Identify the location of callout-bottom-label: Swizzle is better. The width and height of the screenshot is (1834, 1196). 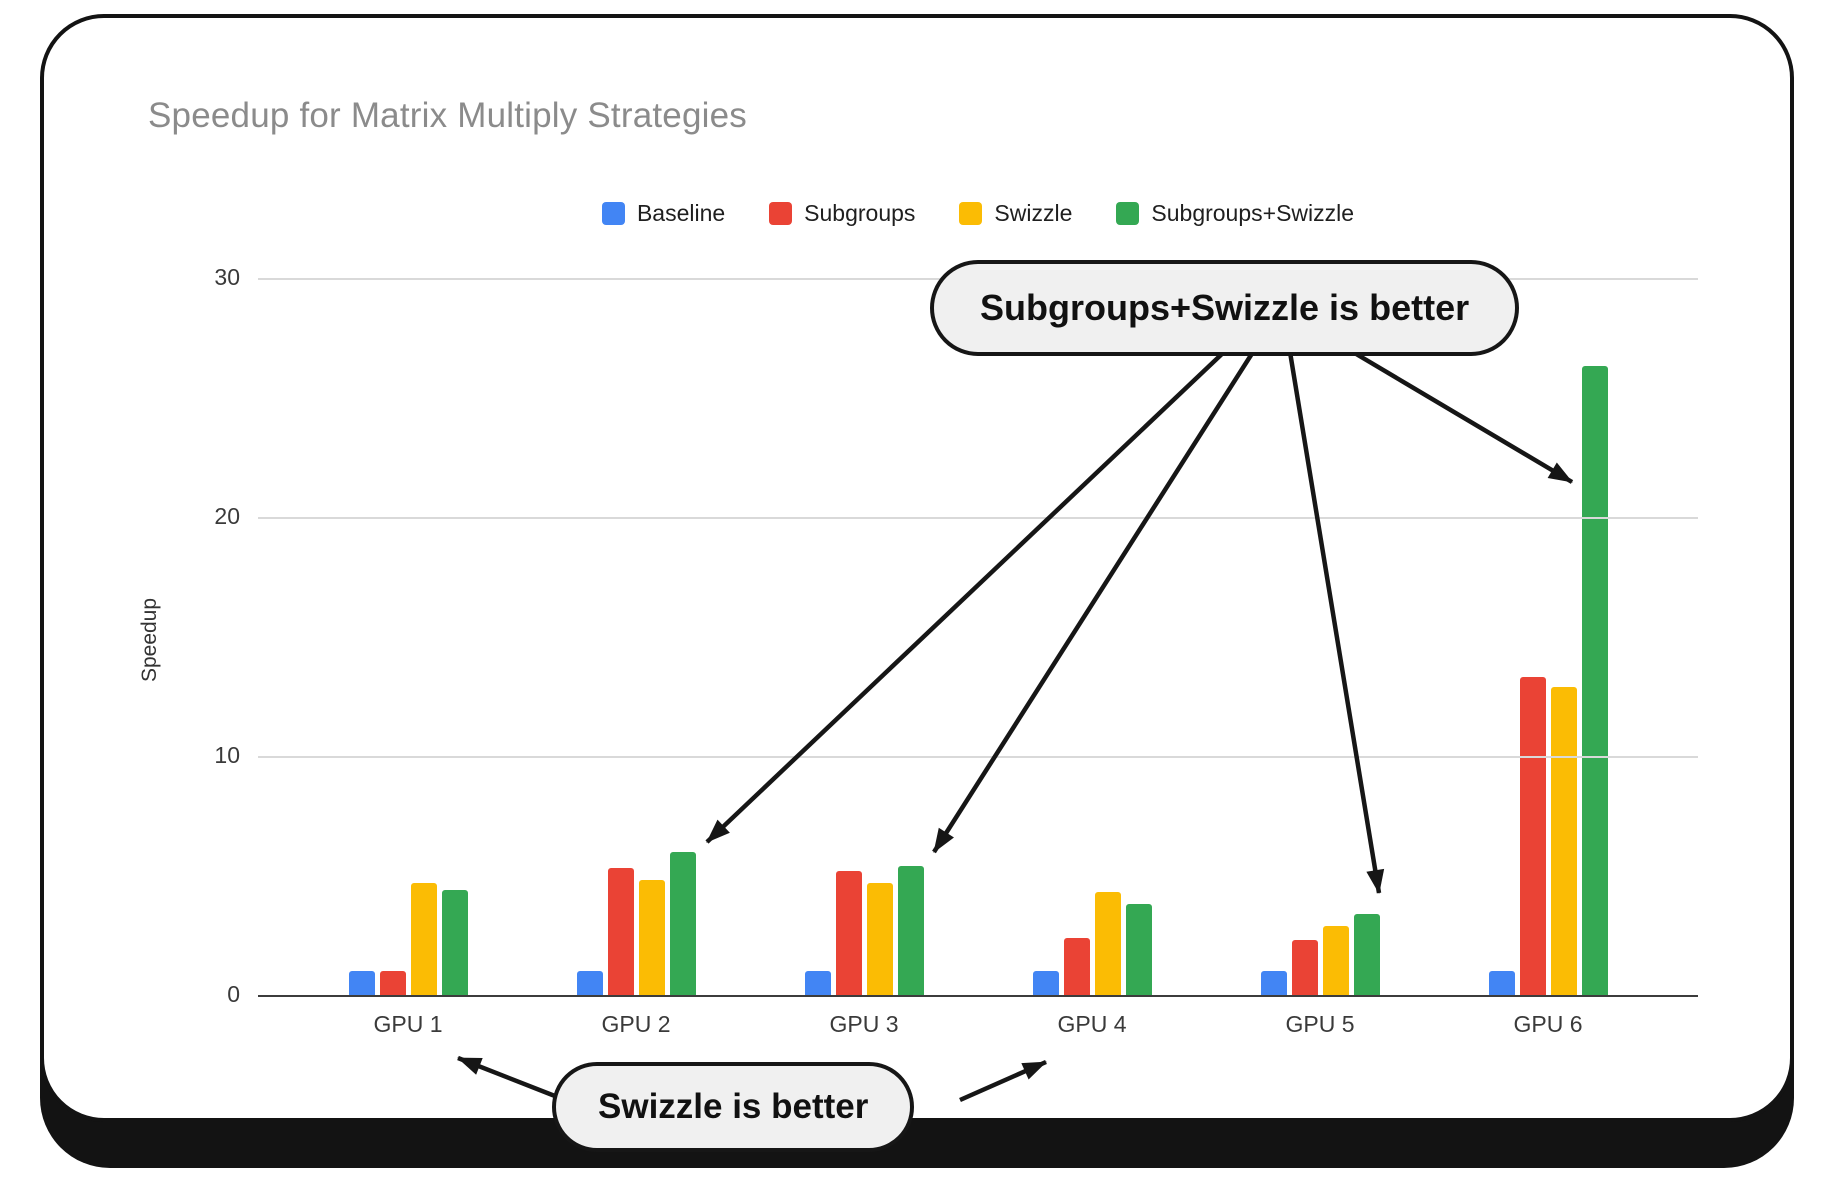
(733, 1106).